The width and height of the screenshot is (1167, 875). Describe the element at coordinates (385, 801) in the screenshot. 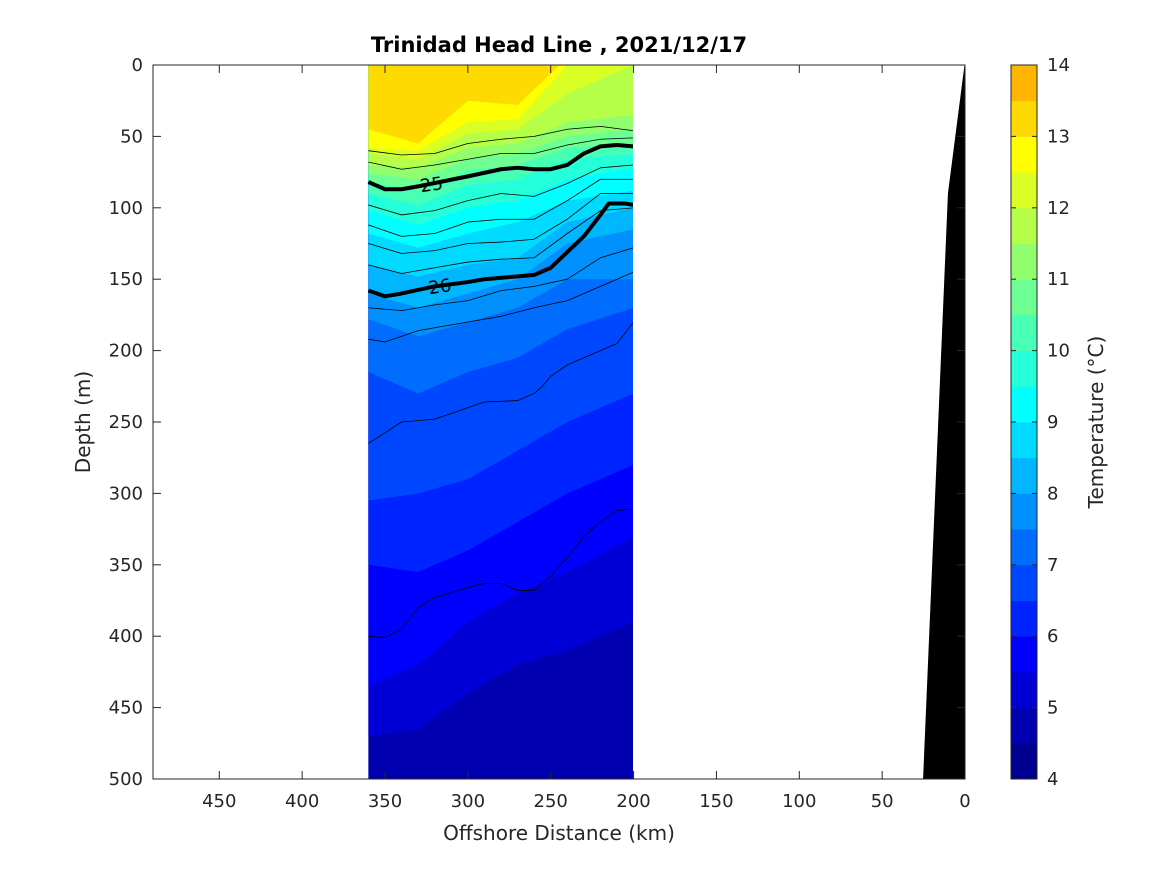

I see `x-tick-label: 350` at that location.